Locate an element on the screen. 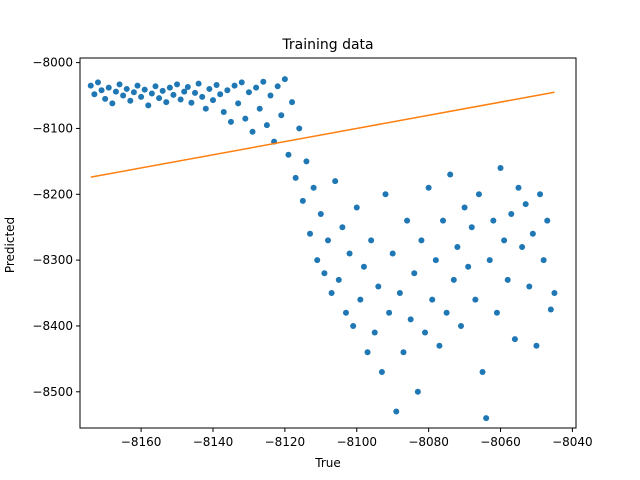  y-tick-label: −8500 is located at coordinates (52, 392).